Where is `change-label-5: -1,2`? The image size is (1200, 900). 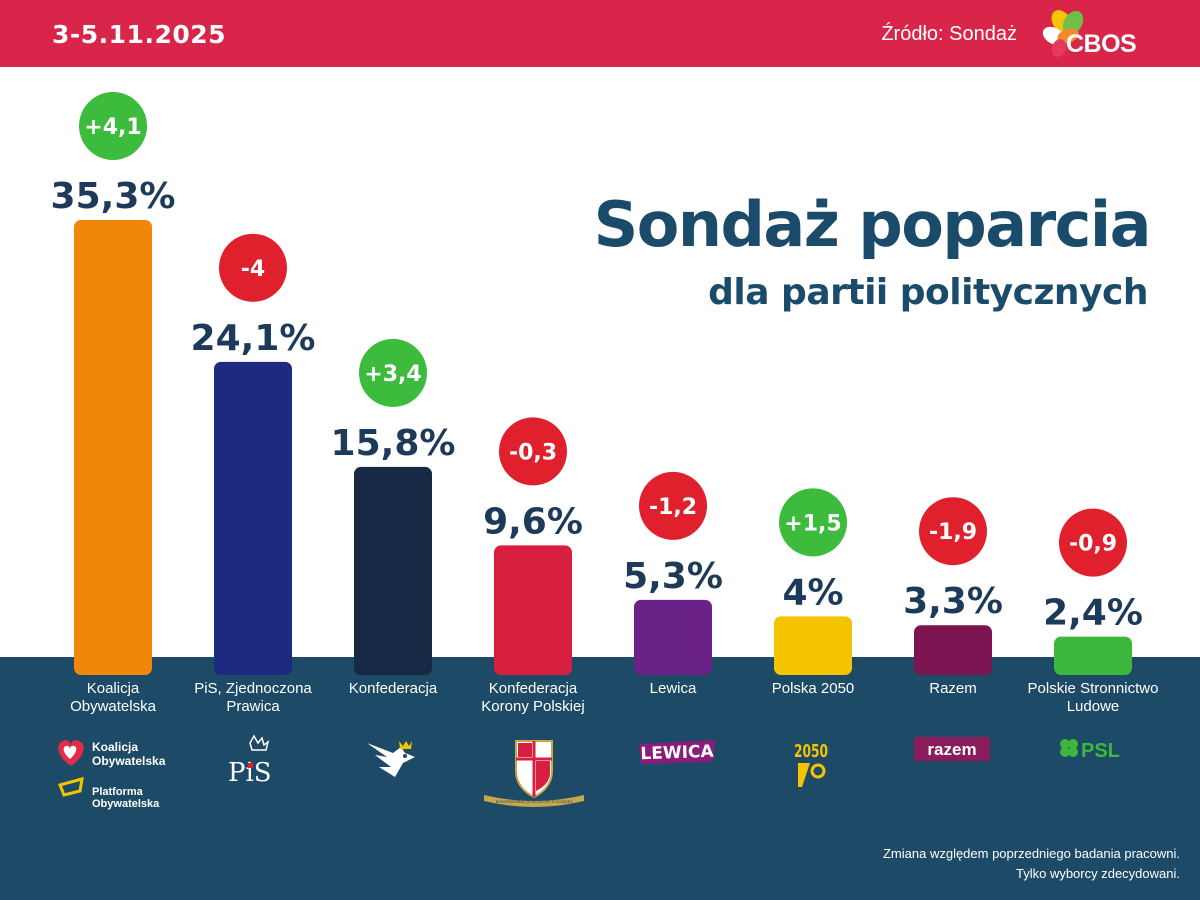 change-label-5: -1,2 is located at coordinates (673, 507).